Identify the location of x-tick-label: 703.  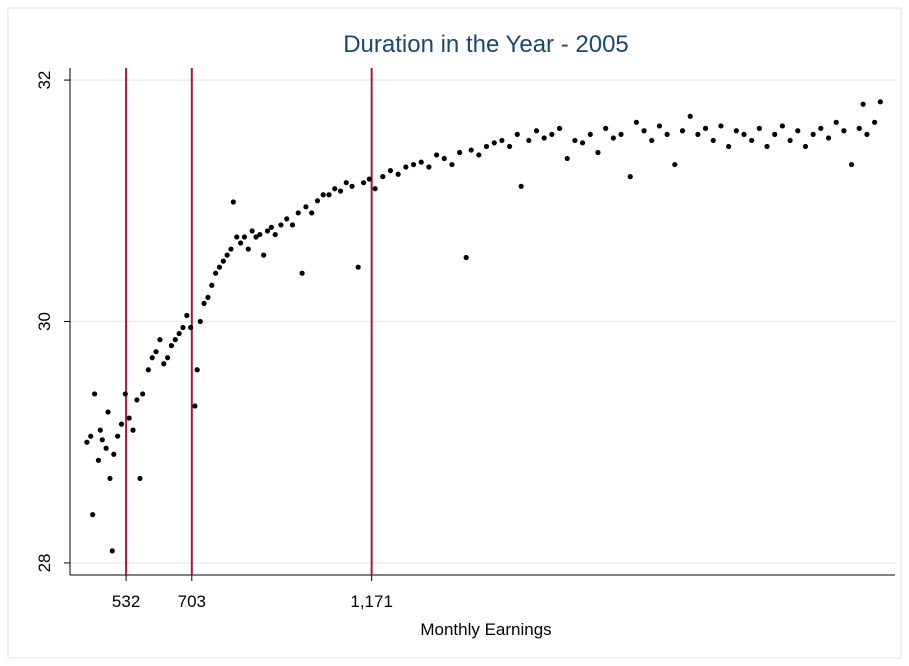
(192, 601).